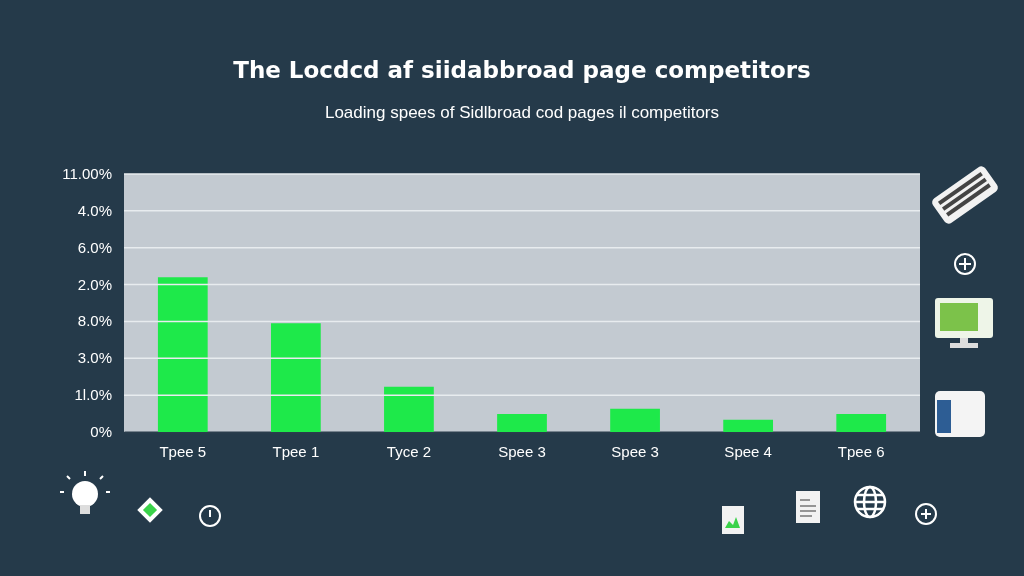 The image size is (1024, 576). What do you see at coordinates (409, 451) in the screenshot?
I see `x-tick-label: Tyce 2` at bounding box center [409, 451].